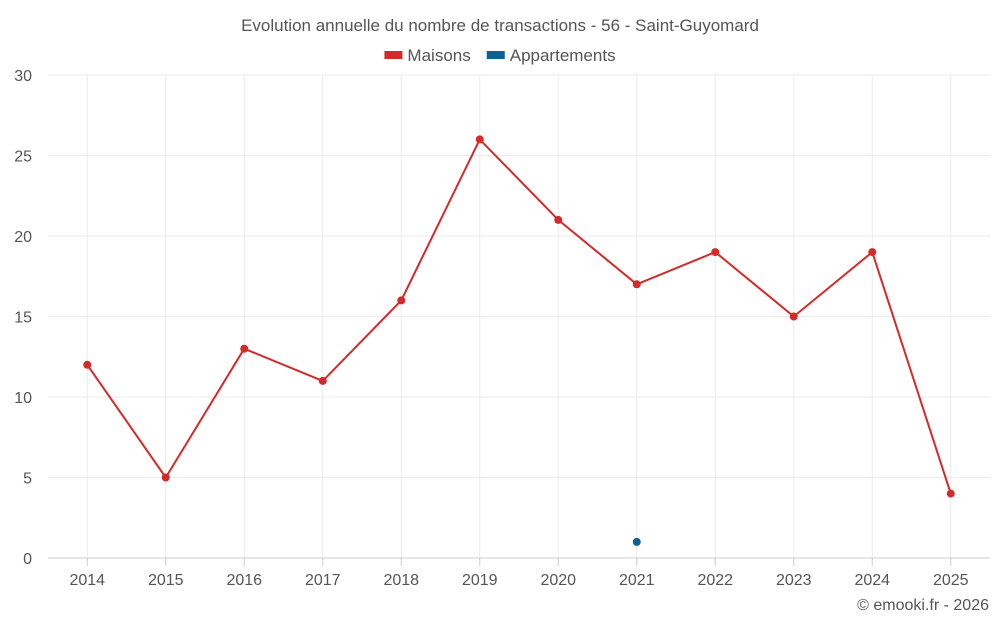 Image resolution: width=1000 pixels, height=625 pixels. Describe the element at coordinates (951, 580) in the screenshot. I see `x-tick-label: 2025` at that location.